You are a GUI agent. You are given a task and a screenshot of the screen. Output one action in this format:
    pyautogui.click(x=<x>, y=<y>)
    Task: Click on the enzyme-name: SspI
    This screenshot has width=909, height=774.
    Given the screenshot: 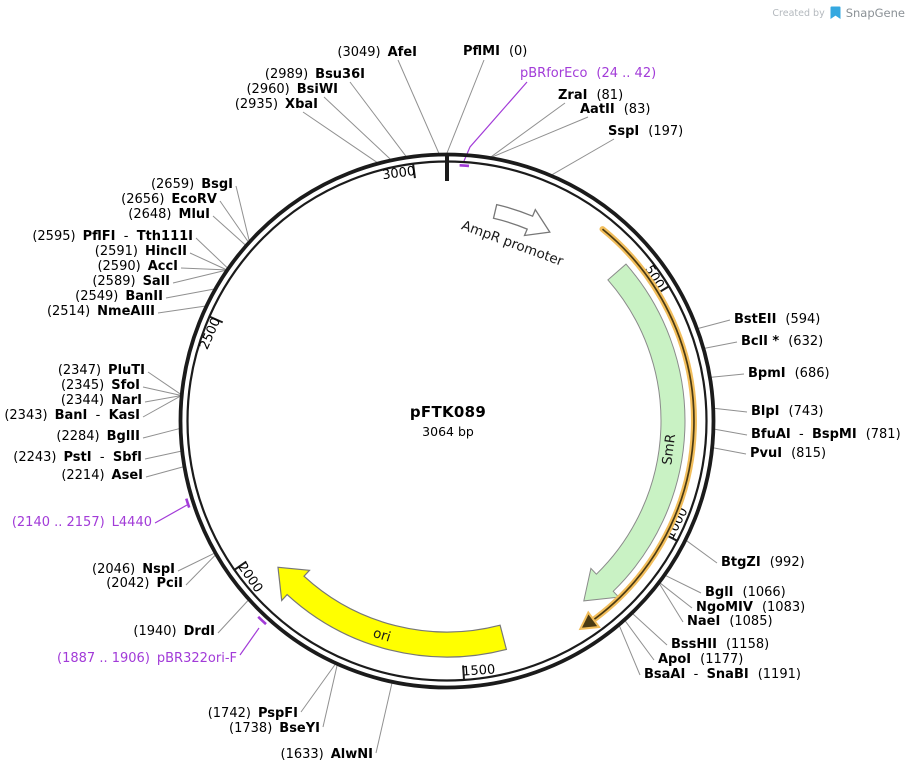 What is the action you would take?
    pyautogui.click(x=623, y=131)
    